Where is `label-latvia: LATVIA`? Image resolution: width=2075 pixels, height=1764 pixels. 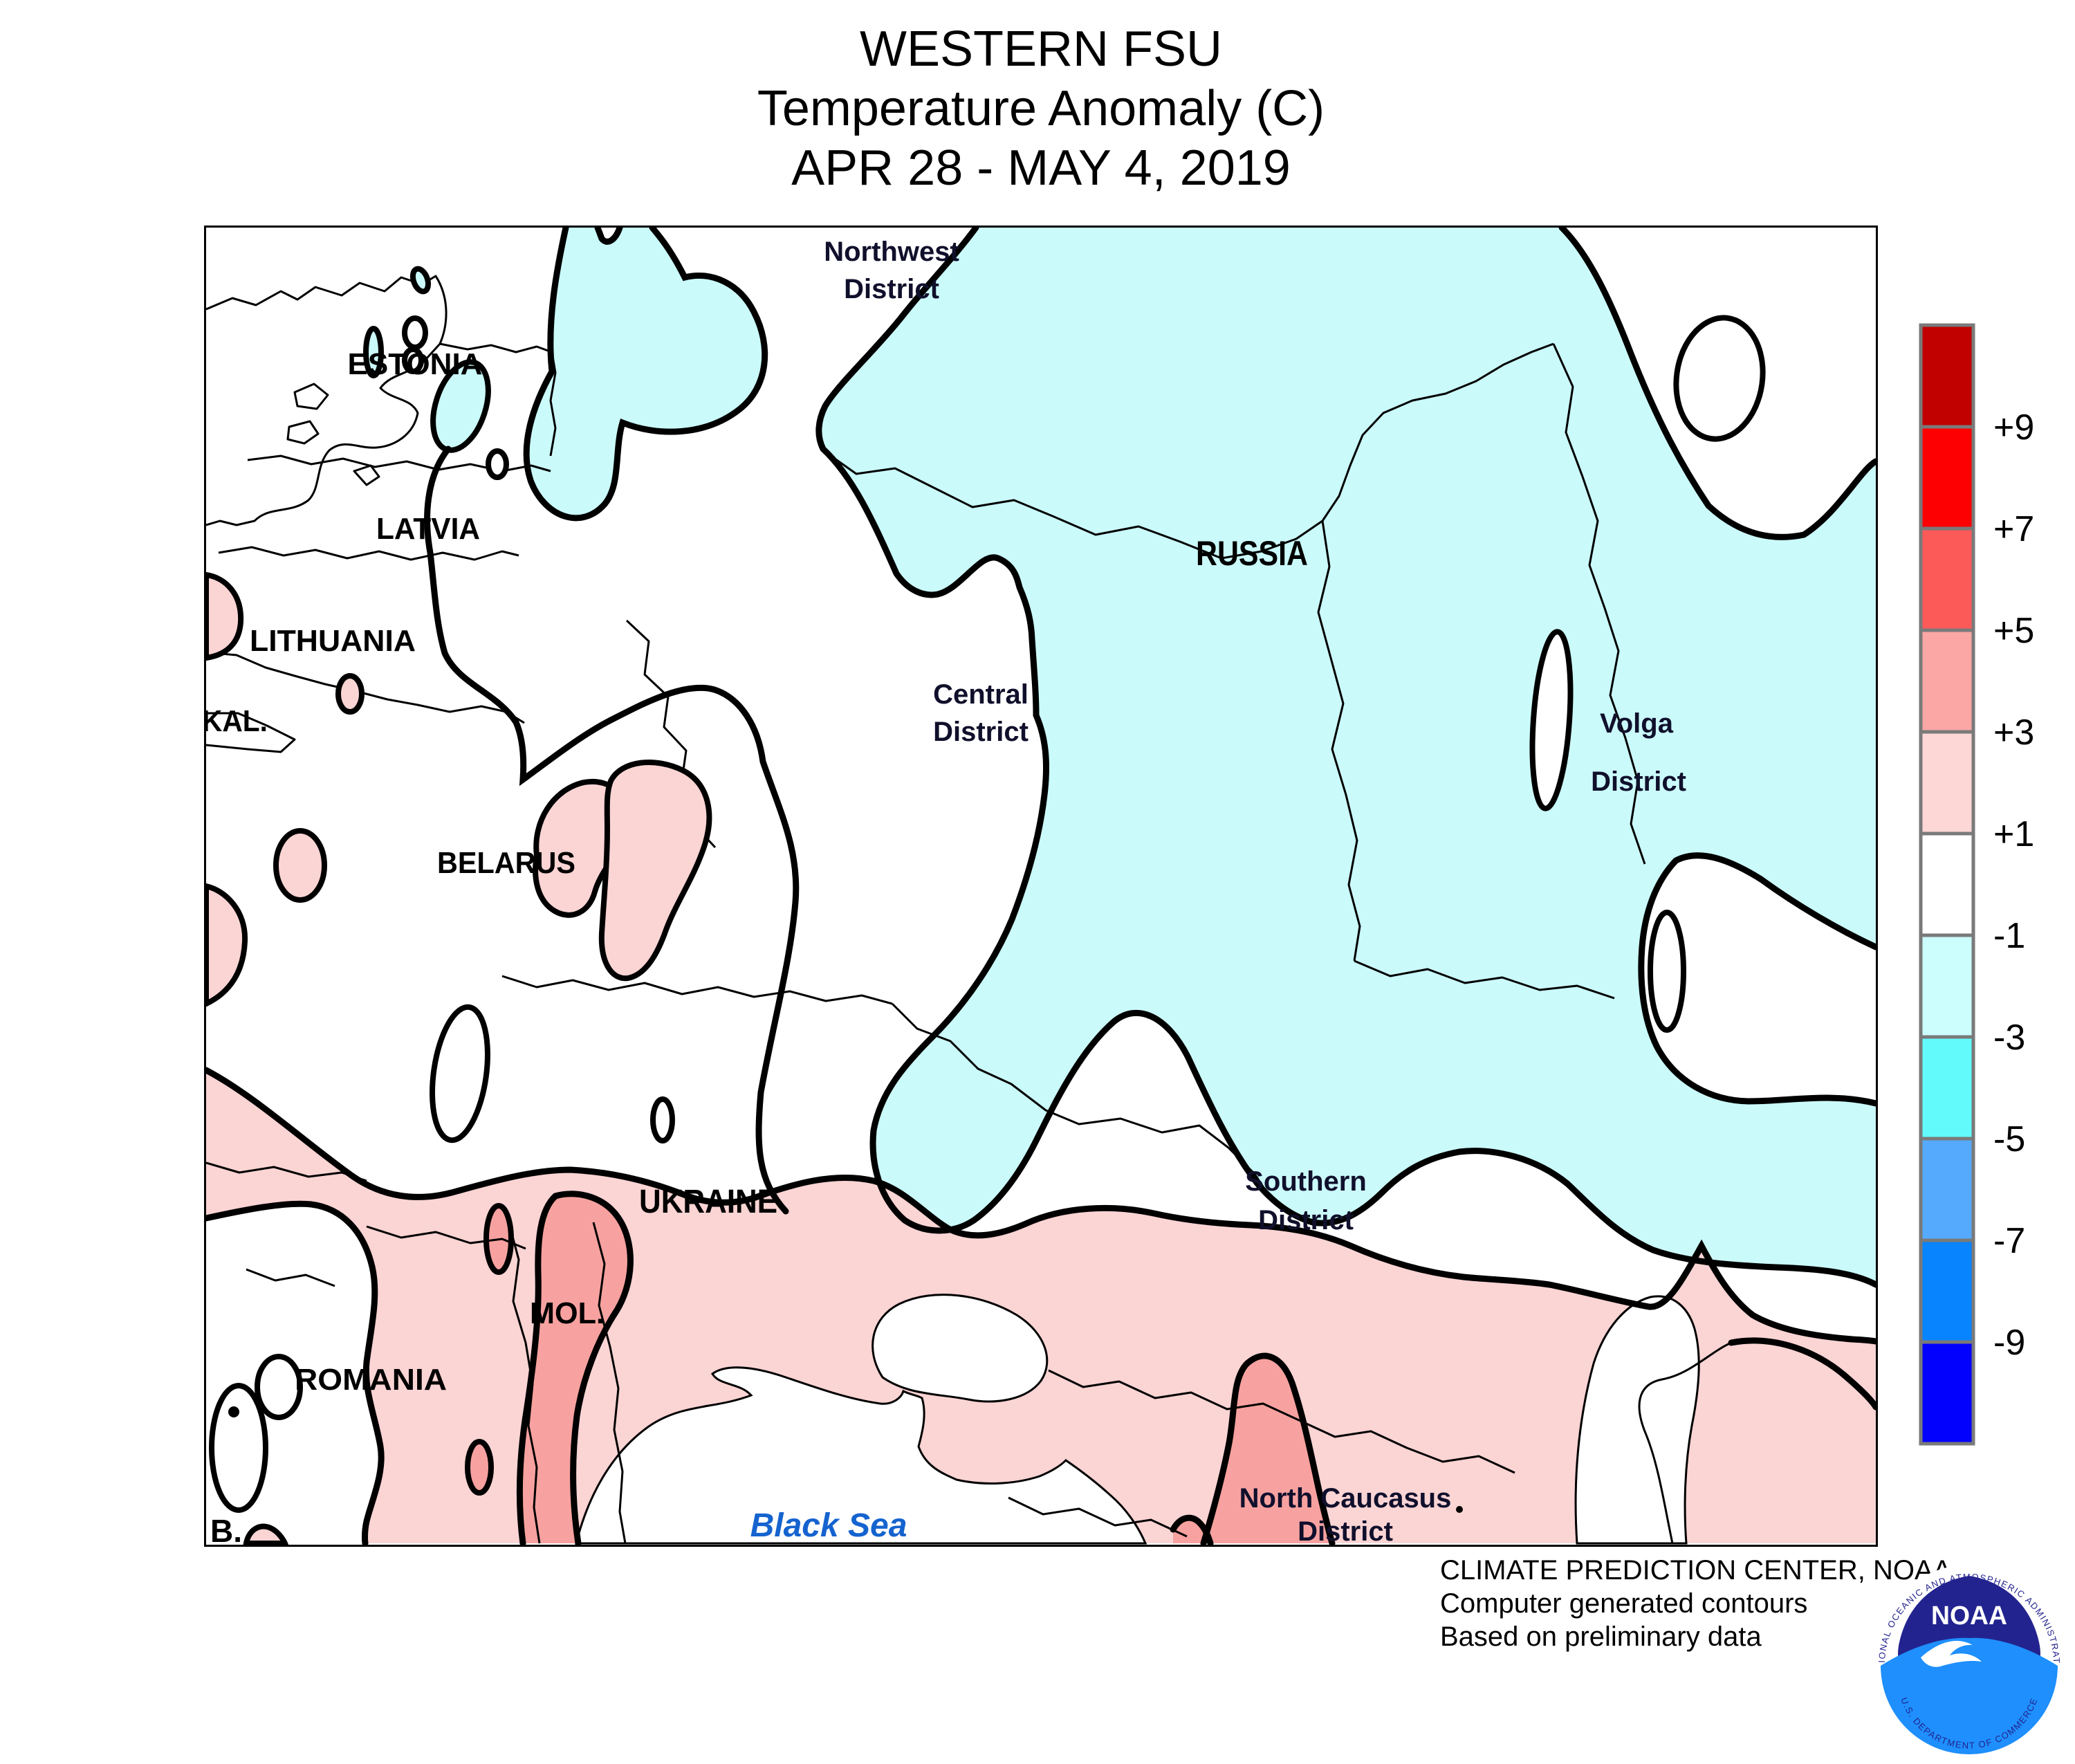
label-latvia: LATVIA is located at coordinates (428, 529).